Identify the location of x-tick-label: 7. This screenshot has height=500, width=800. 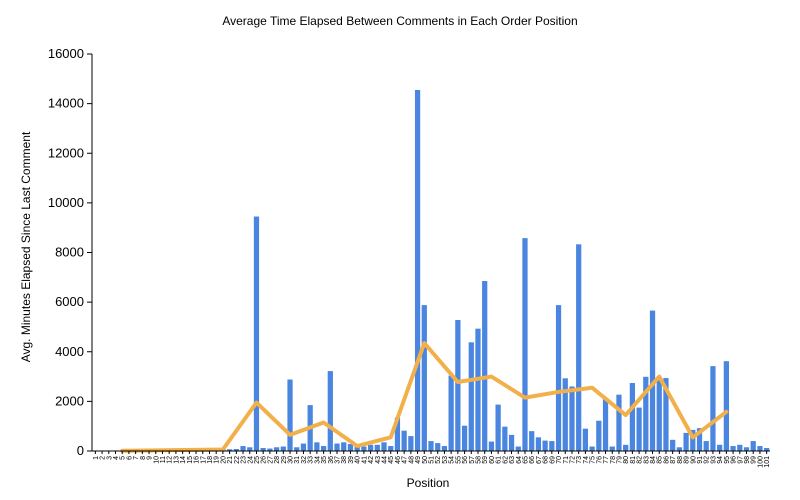
(136, 458).